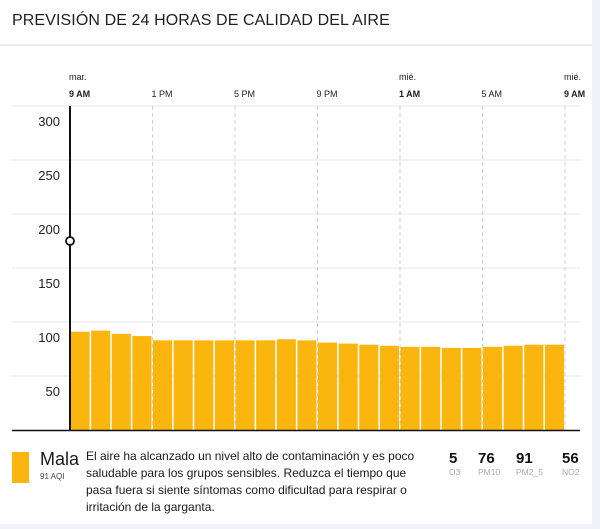  What do you see at coordinates (70, 241) in the screenshot?
I see `current-time-marker` at bounding box center [70, 241].